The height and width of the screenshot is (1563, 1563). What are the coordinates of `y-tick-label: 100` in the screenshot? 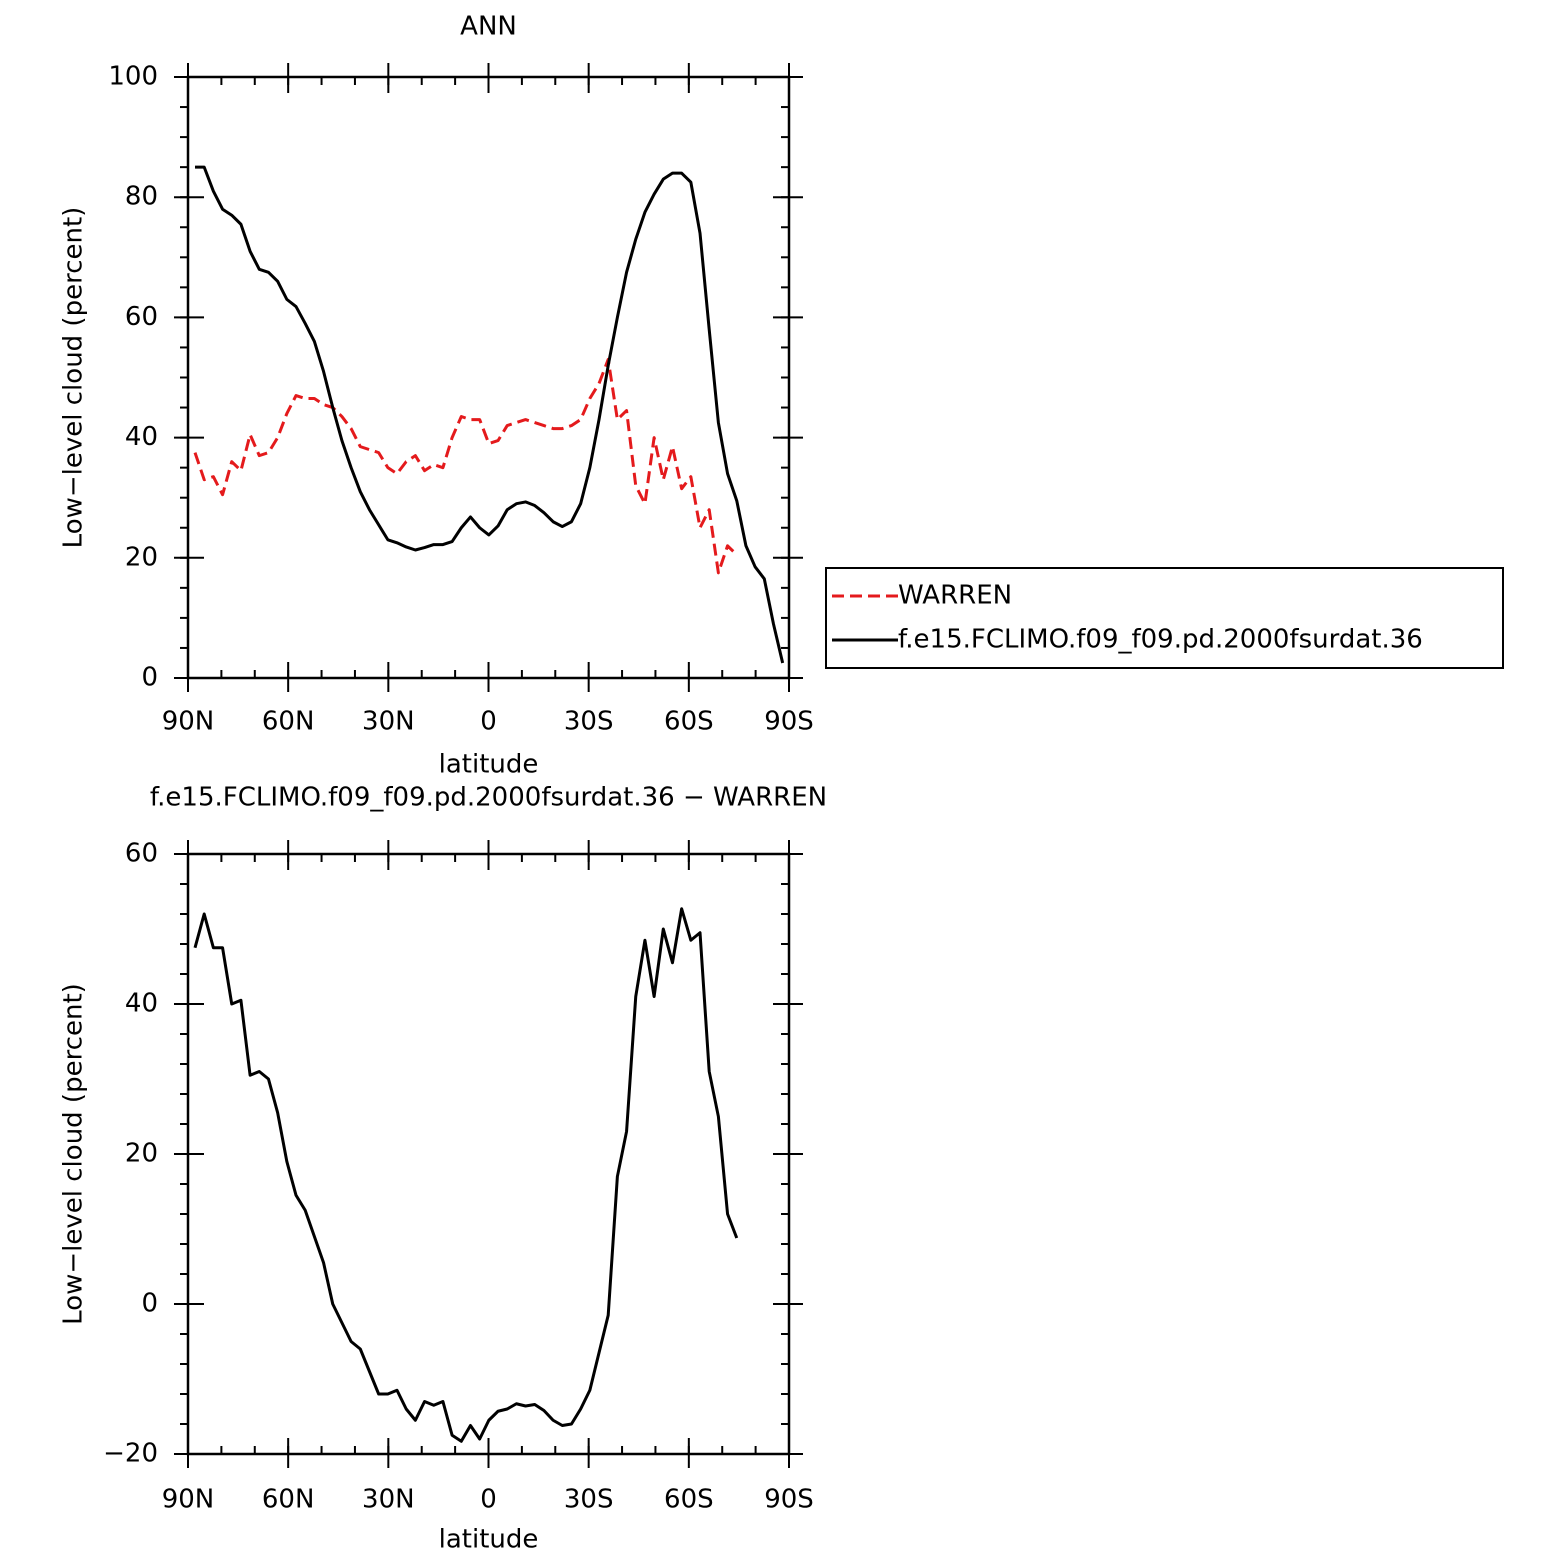 It's located at (133, 77).